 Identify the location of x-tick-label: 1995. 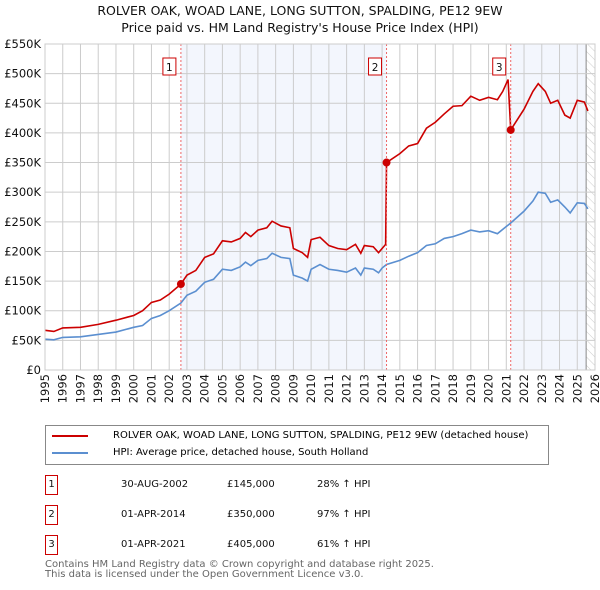
(45, 388).